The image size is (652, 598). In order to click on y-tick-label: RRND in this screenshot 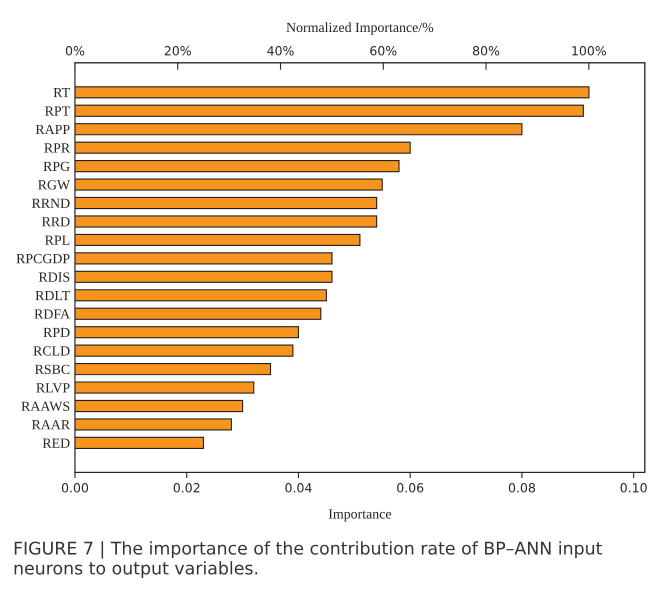, I will do `click(51, 203)`.